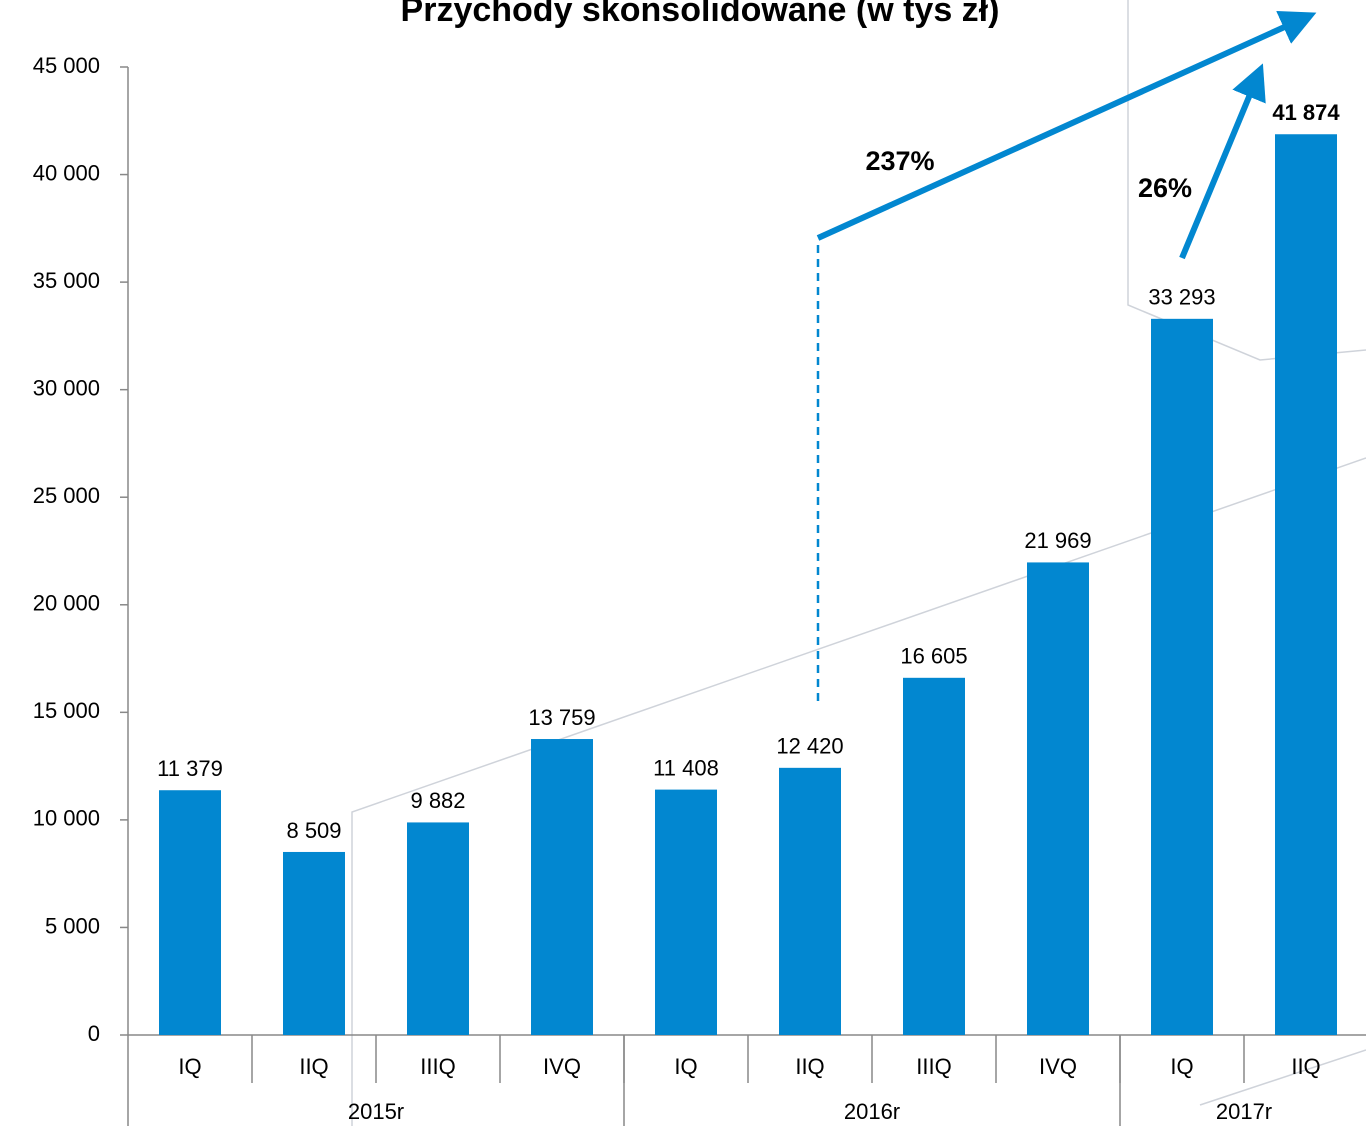 This screenshot has height=1126, width=1366. Describe the element at coordinates (1282, 1077) in the screenshot. I see `decor-line` at that location.